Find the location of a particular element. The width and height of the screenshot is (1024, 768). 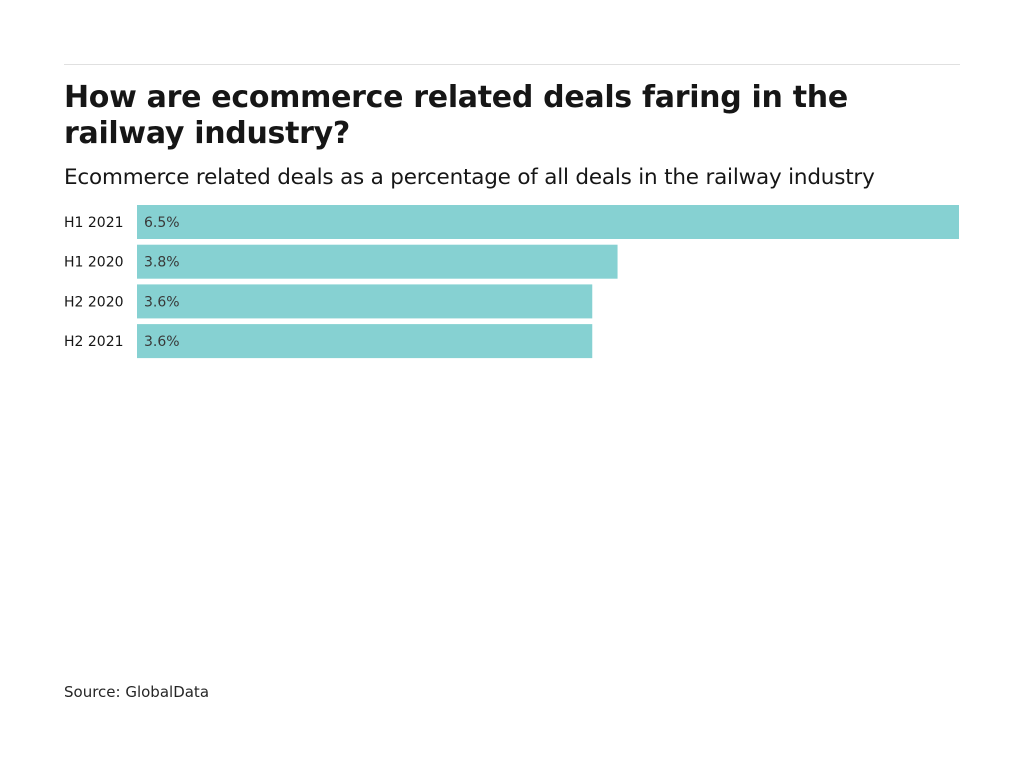

bar-row: H1 2021 6.5% is located at coordinates (511, 222).